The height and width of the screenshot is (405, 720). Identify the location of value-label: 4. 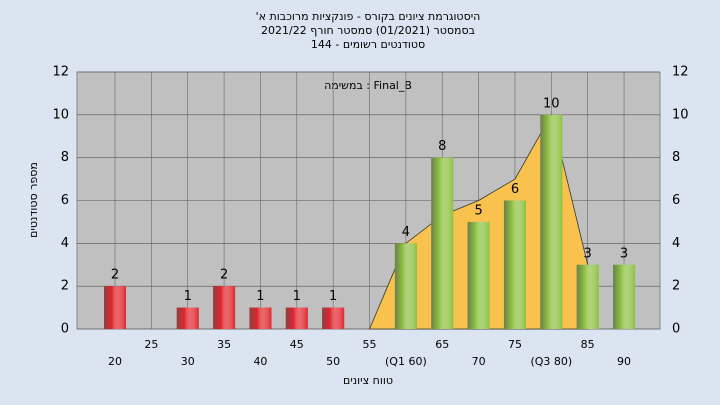
(406, 232).